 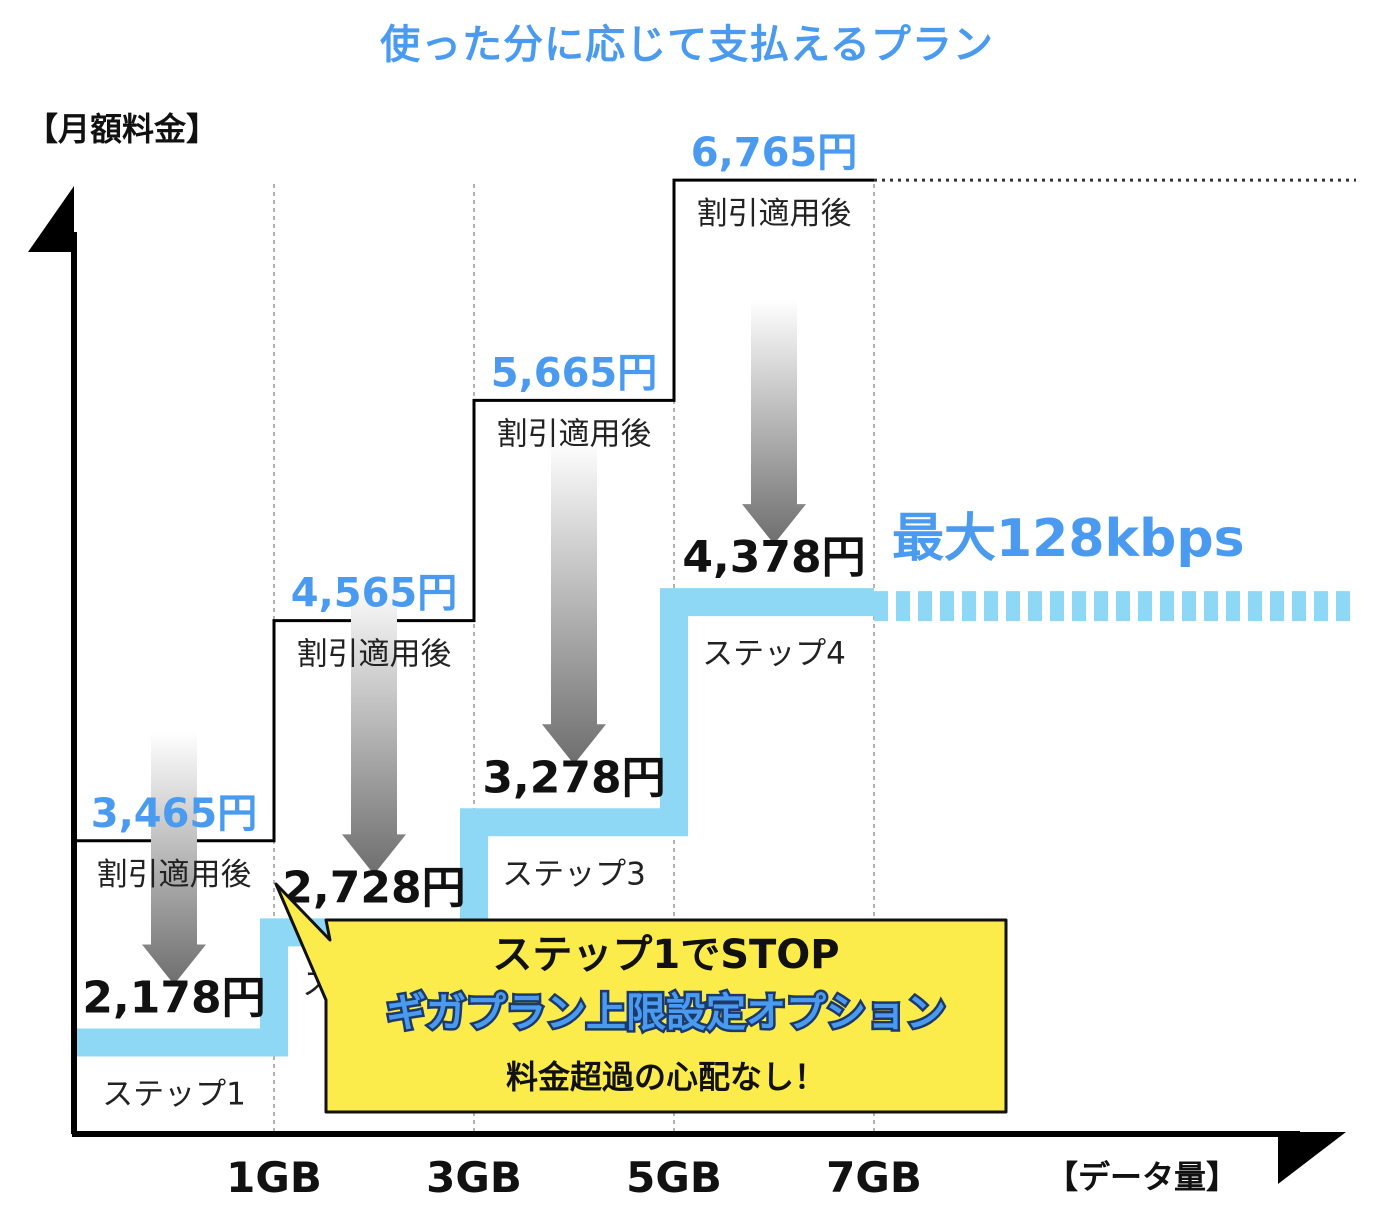 What do you see at coordinates (474, 1177) in the screenshot?
I see `x-tick-label: 3GB` at bounding box center [474, 1177].